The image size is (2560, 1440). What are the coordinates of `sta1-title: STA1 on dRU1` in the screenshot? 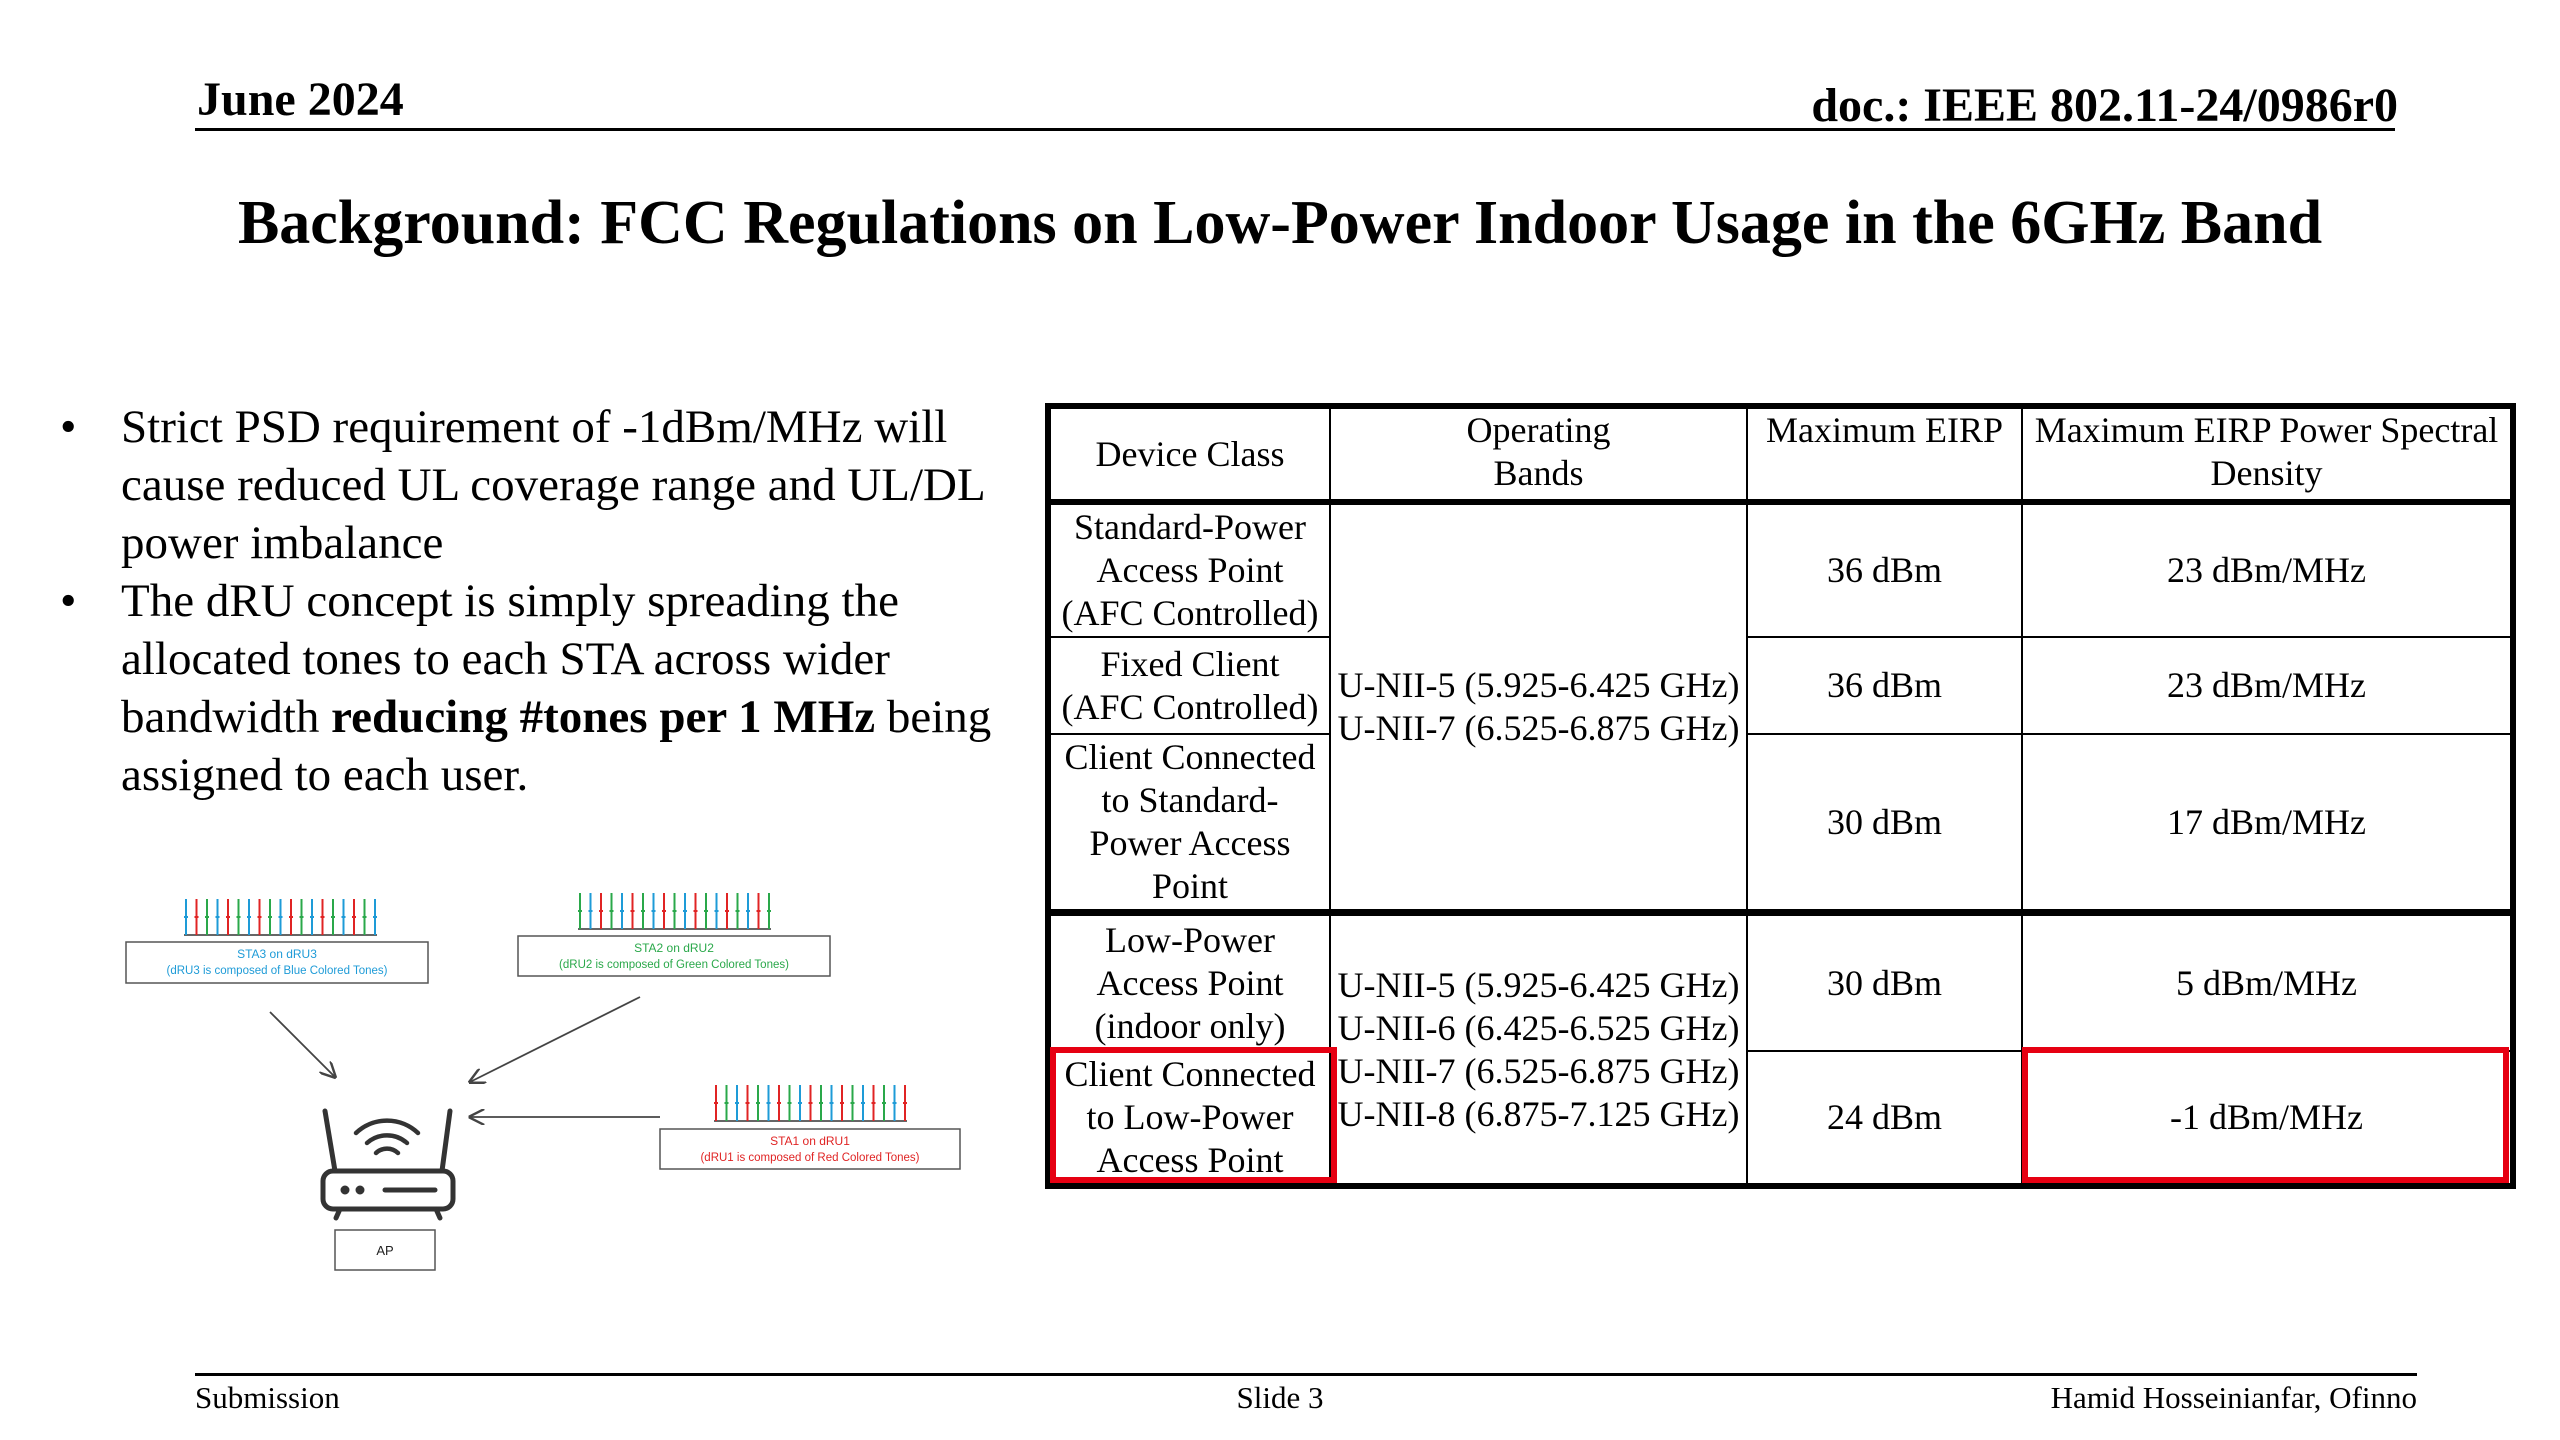 It's located at (810, 1141).